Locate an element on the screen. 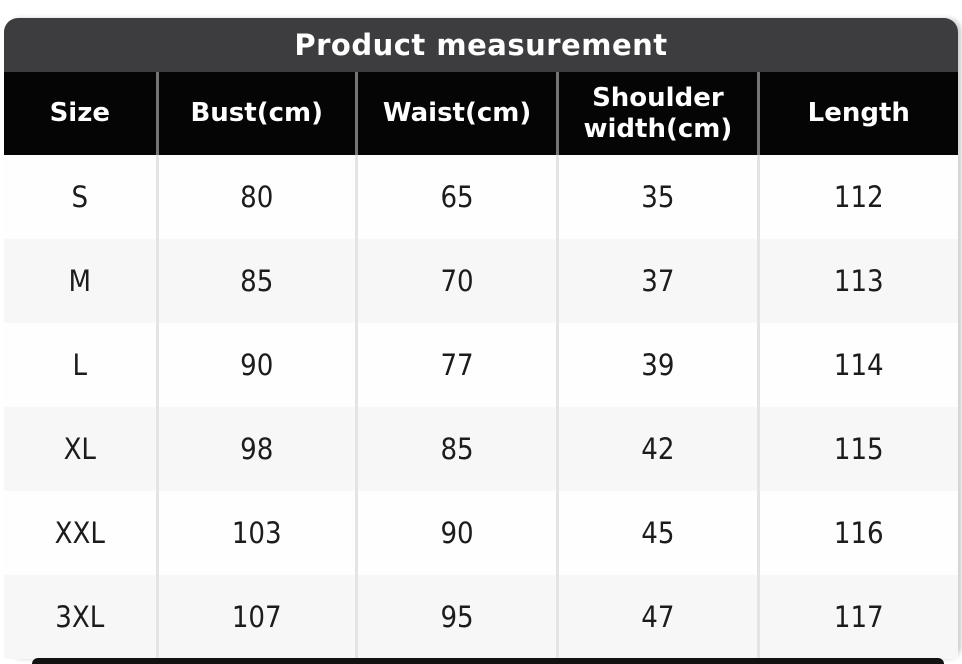 This screenshot has height=664, width=962. table-title: Product measurement is located at coordinates (481, 45).